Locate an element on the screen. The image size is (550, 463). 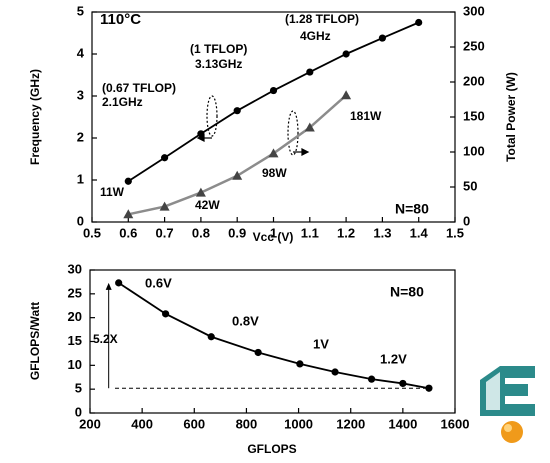
x-tick-label: 1.3 is located at coordinates (382, 232).